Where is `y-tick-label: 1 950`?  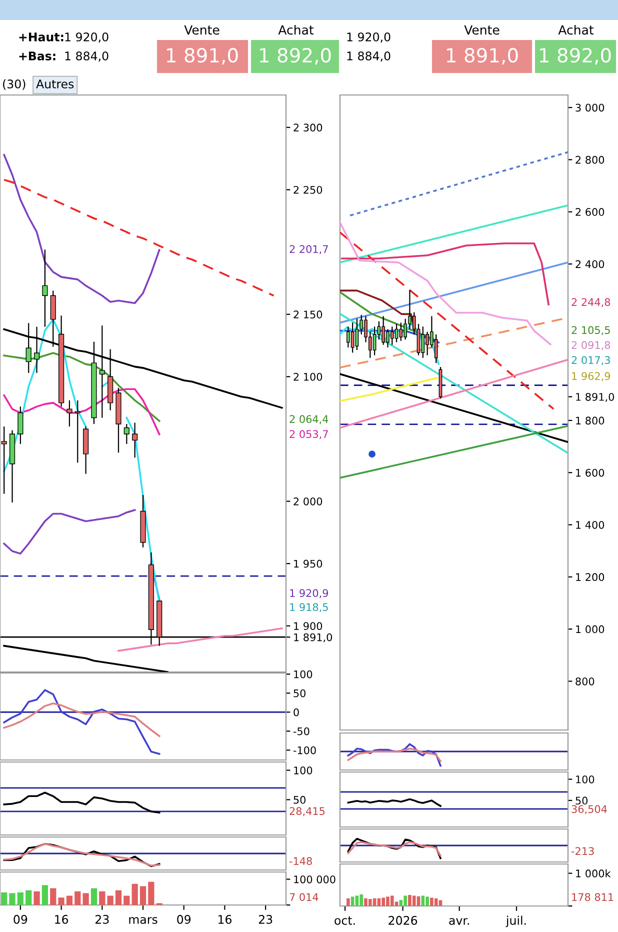
y-tick-label: 1 950 is located at coordinates (308, 564).